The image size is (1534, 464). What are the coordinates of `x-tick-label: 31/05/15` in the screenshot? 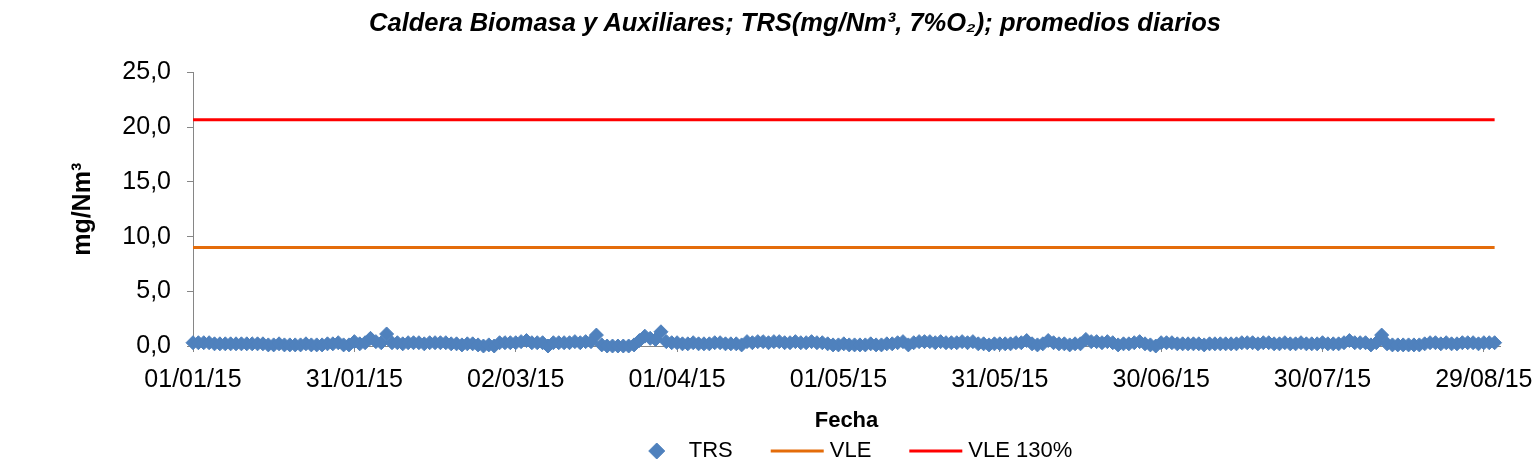 It's located at (1000, 377).